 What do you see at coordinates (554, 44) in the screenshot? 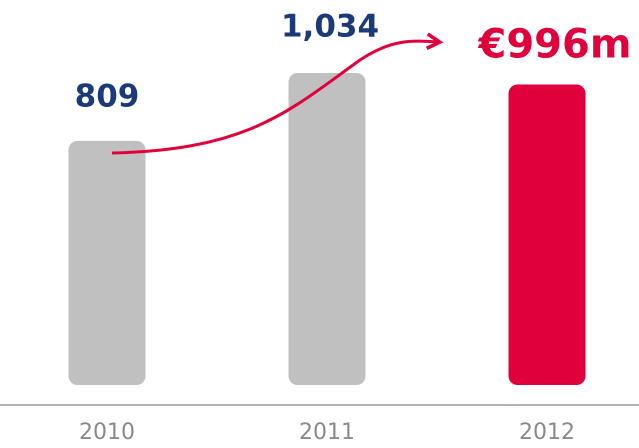
I see `value-label: €996m` at bounding box center [554, 44].